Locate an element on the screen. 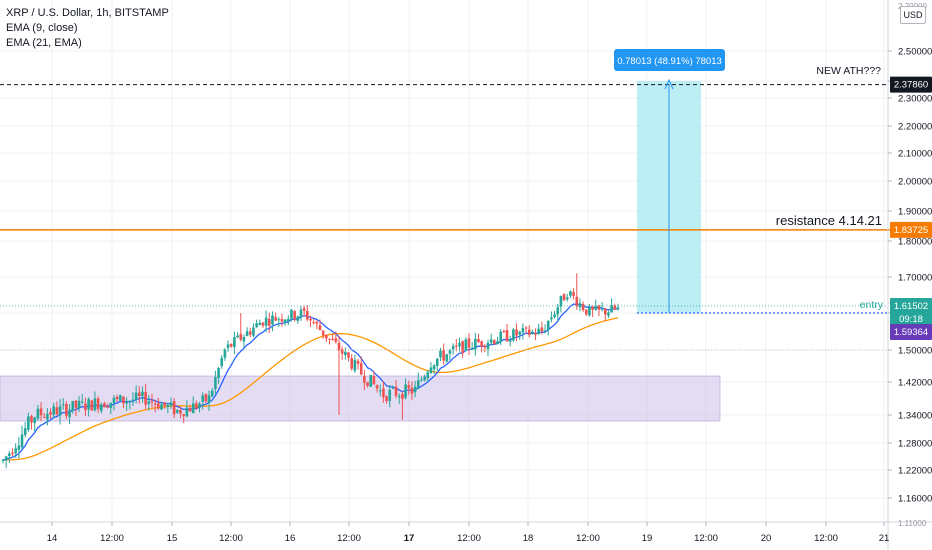  ema21-legend: EMA (21, EMA) is located at coordinates (44, 43).